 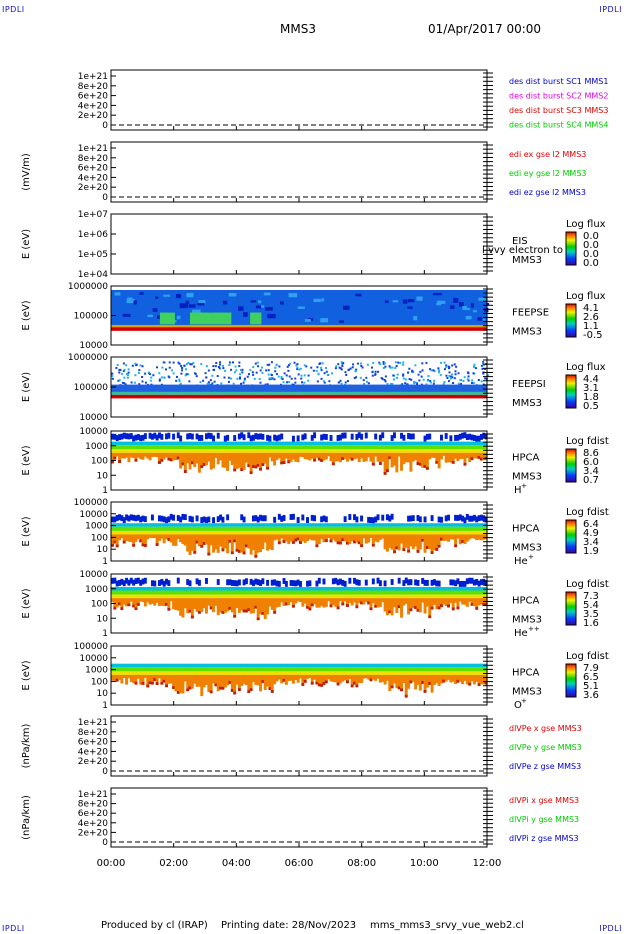 What do you see at coordinates (299, 100) in the screenshot?
I see `panel-frame` at bounding box center [299, 100].